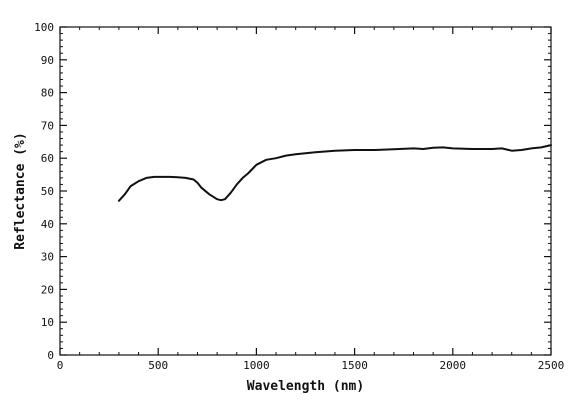  Describe the element at coordinates (47, 224) in the screenshot. I see `y-tick-label: 40` at that location.